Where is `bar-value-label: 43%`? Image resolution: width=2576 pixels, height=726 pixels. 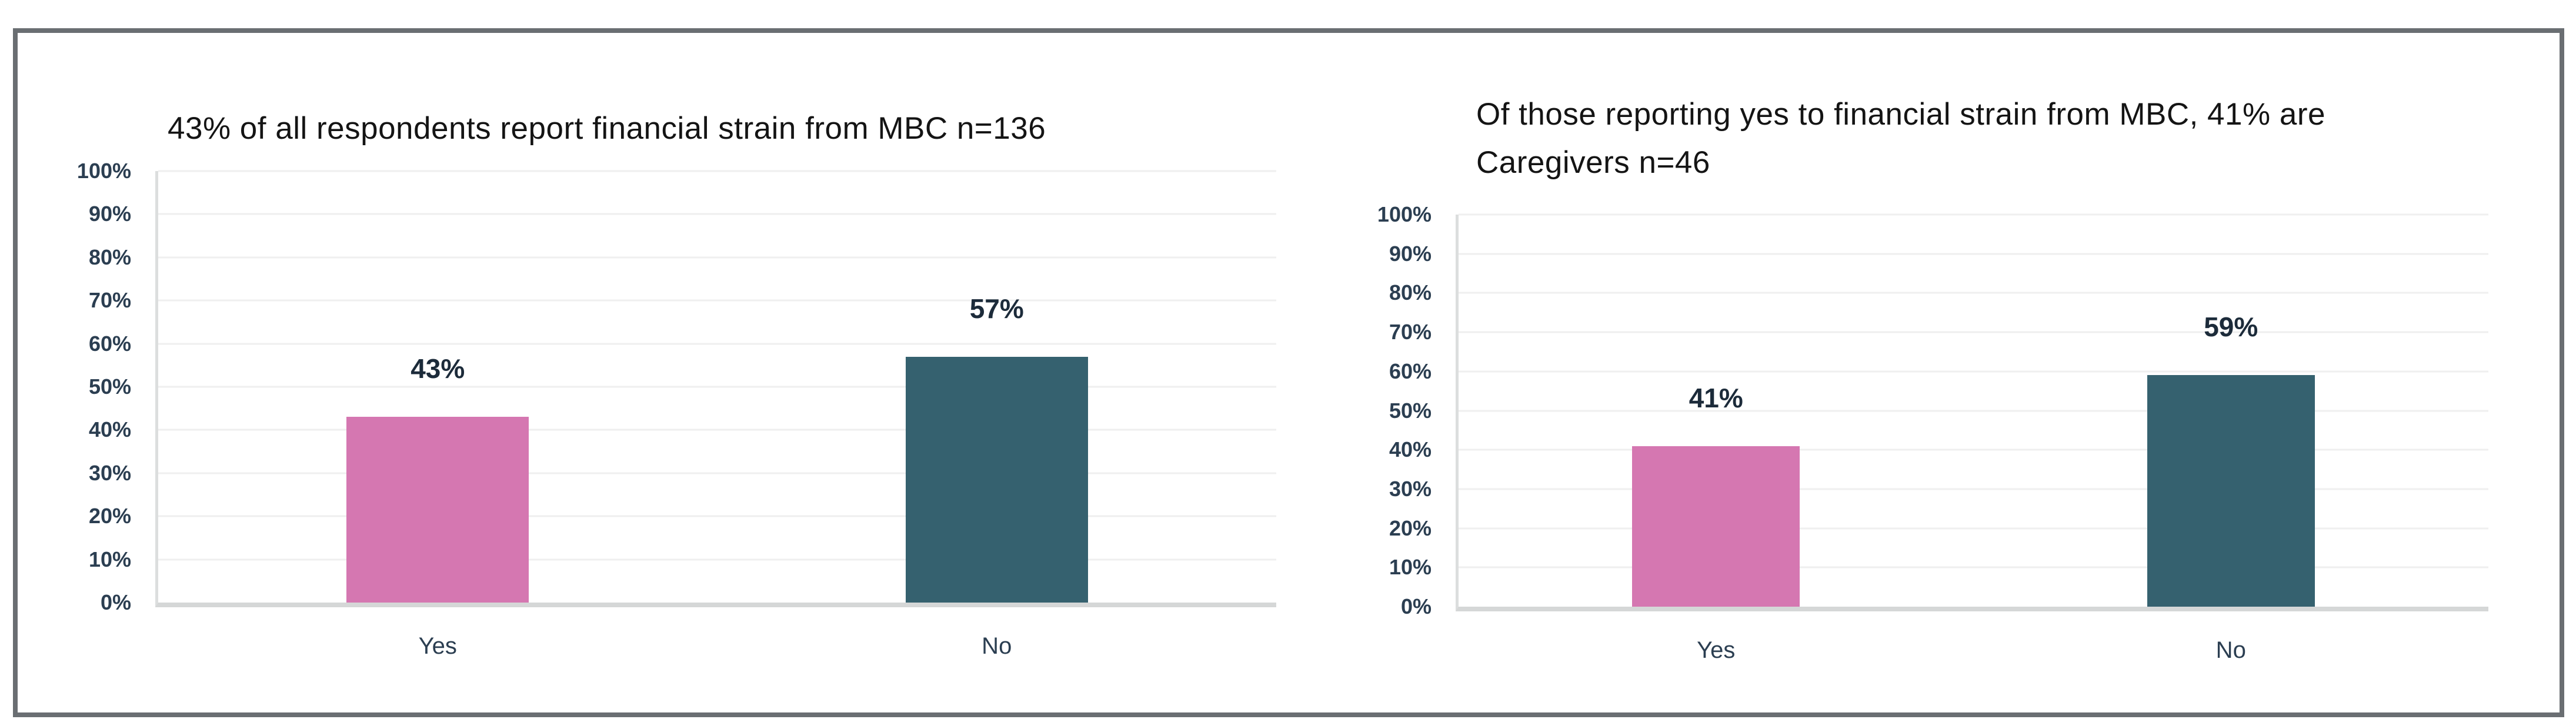
bar-value-label: 43% is located at coordinates (438, 368).